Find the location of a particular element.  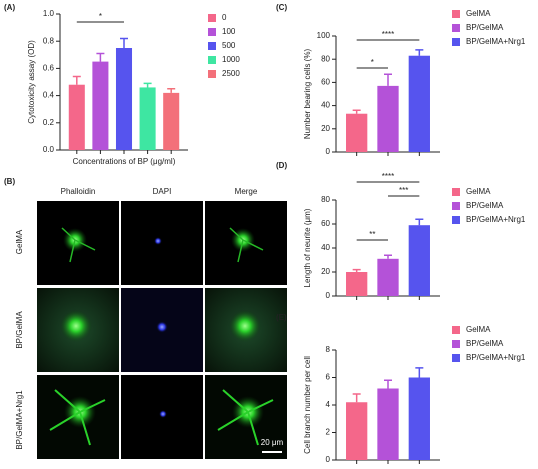

column-label: Merge is located at coordinates (246, 191).